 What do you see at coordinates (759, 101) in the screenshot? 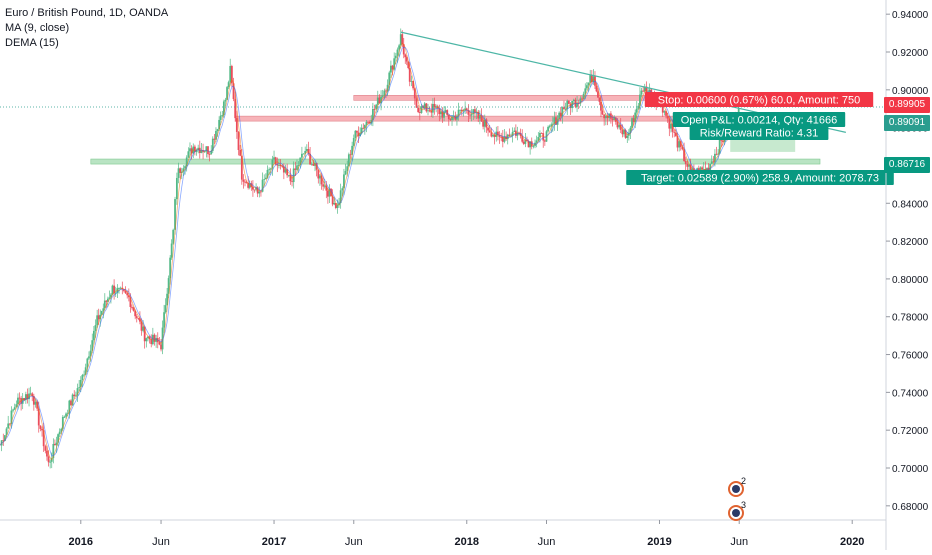
I see `stop-label: Stop: 0.00600 (0.67%) 60.0, Amount: 750` at bounding box center [759, 101].